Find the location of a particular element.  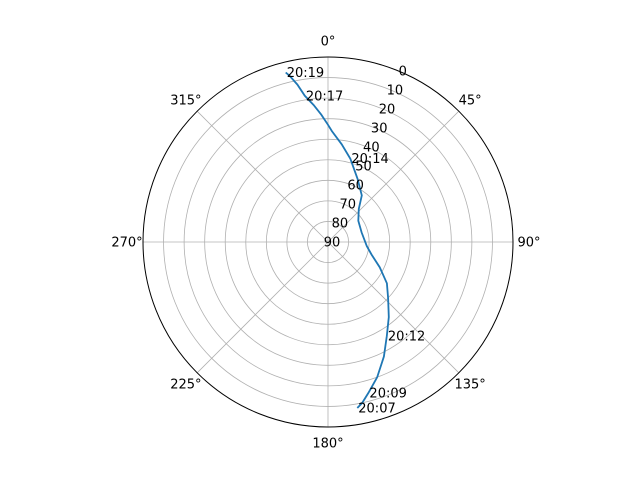

theta-tick-label: 225° is located at coordinates (185, 385).